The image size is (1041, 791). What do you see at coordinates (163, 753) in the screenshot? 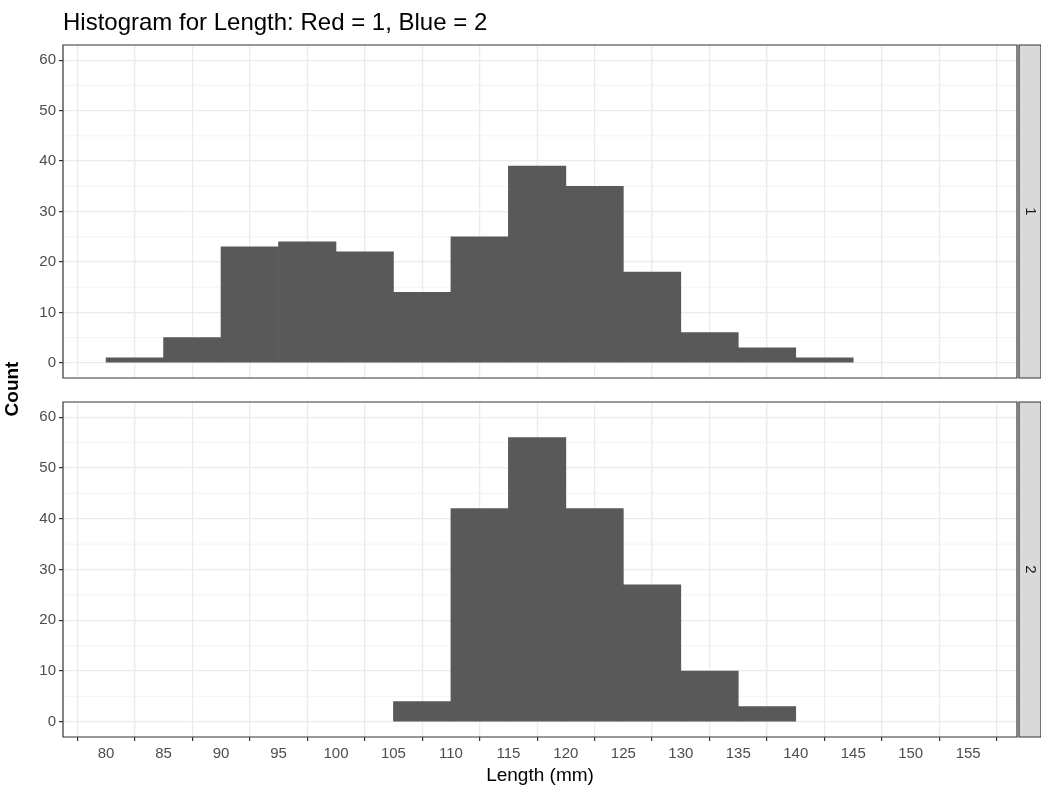
I see `x-tick-label: 85` at bounding box center [163, 753].